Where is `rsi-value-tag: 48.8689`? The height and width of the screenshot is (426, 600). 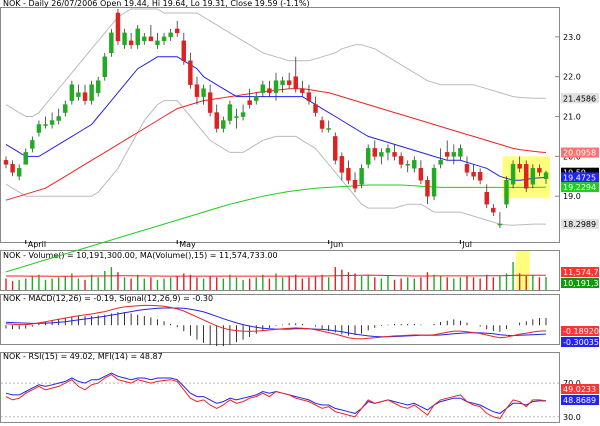
rsi-value-tag: 48.8689 is located at coordinates (579, 400).